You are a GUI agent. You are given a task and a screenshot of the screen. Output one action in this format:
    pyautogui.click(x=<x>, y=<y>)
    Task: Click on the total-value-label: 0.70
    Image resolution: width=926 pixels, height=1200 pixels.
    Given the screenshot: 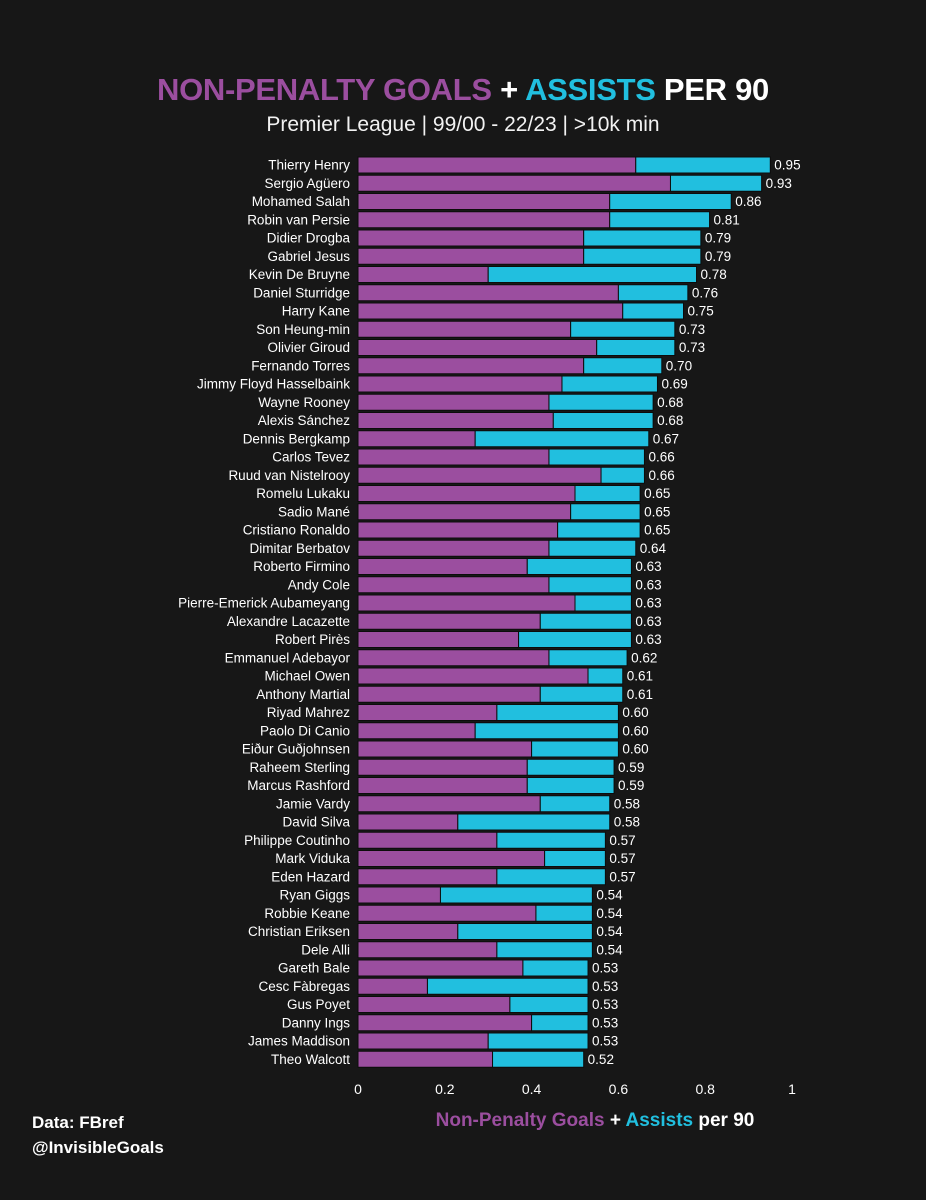 What is the action you would take?
    pyautogui.click(x=679, y=365)
    